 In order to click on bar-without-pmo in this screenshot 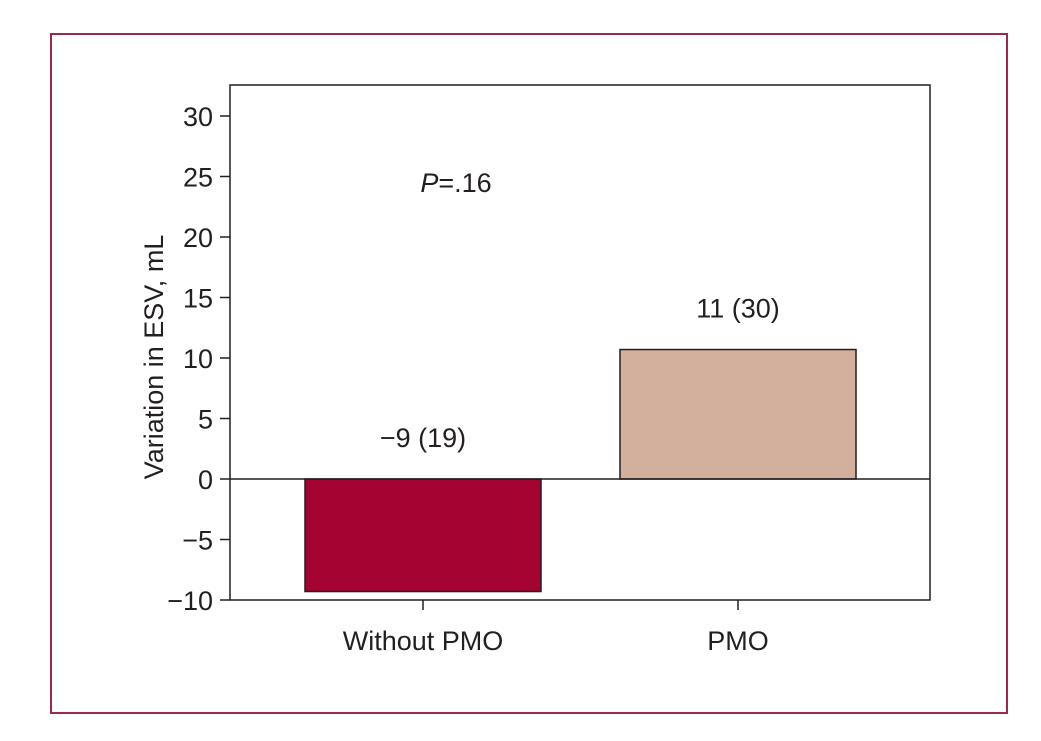, I will do `click(423, 535)`.